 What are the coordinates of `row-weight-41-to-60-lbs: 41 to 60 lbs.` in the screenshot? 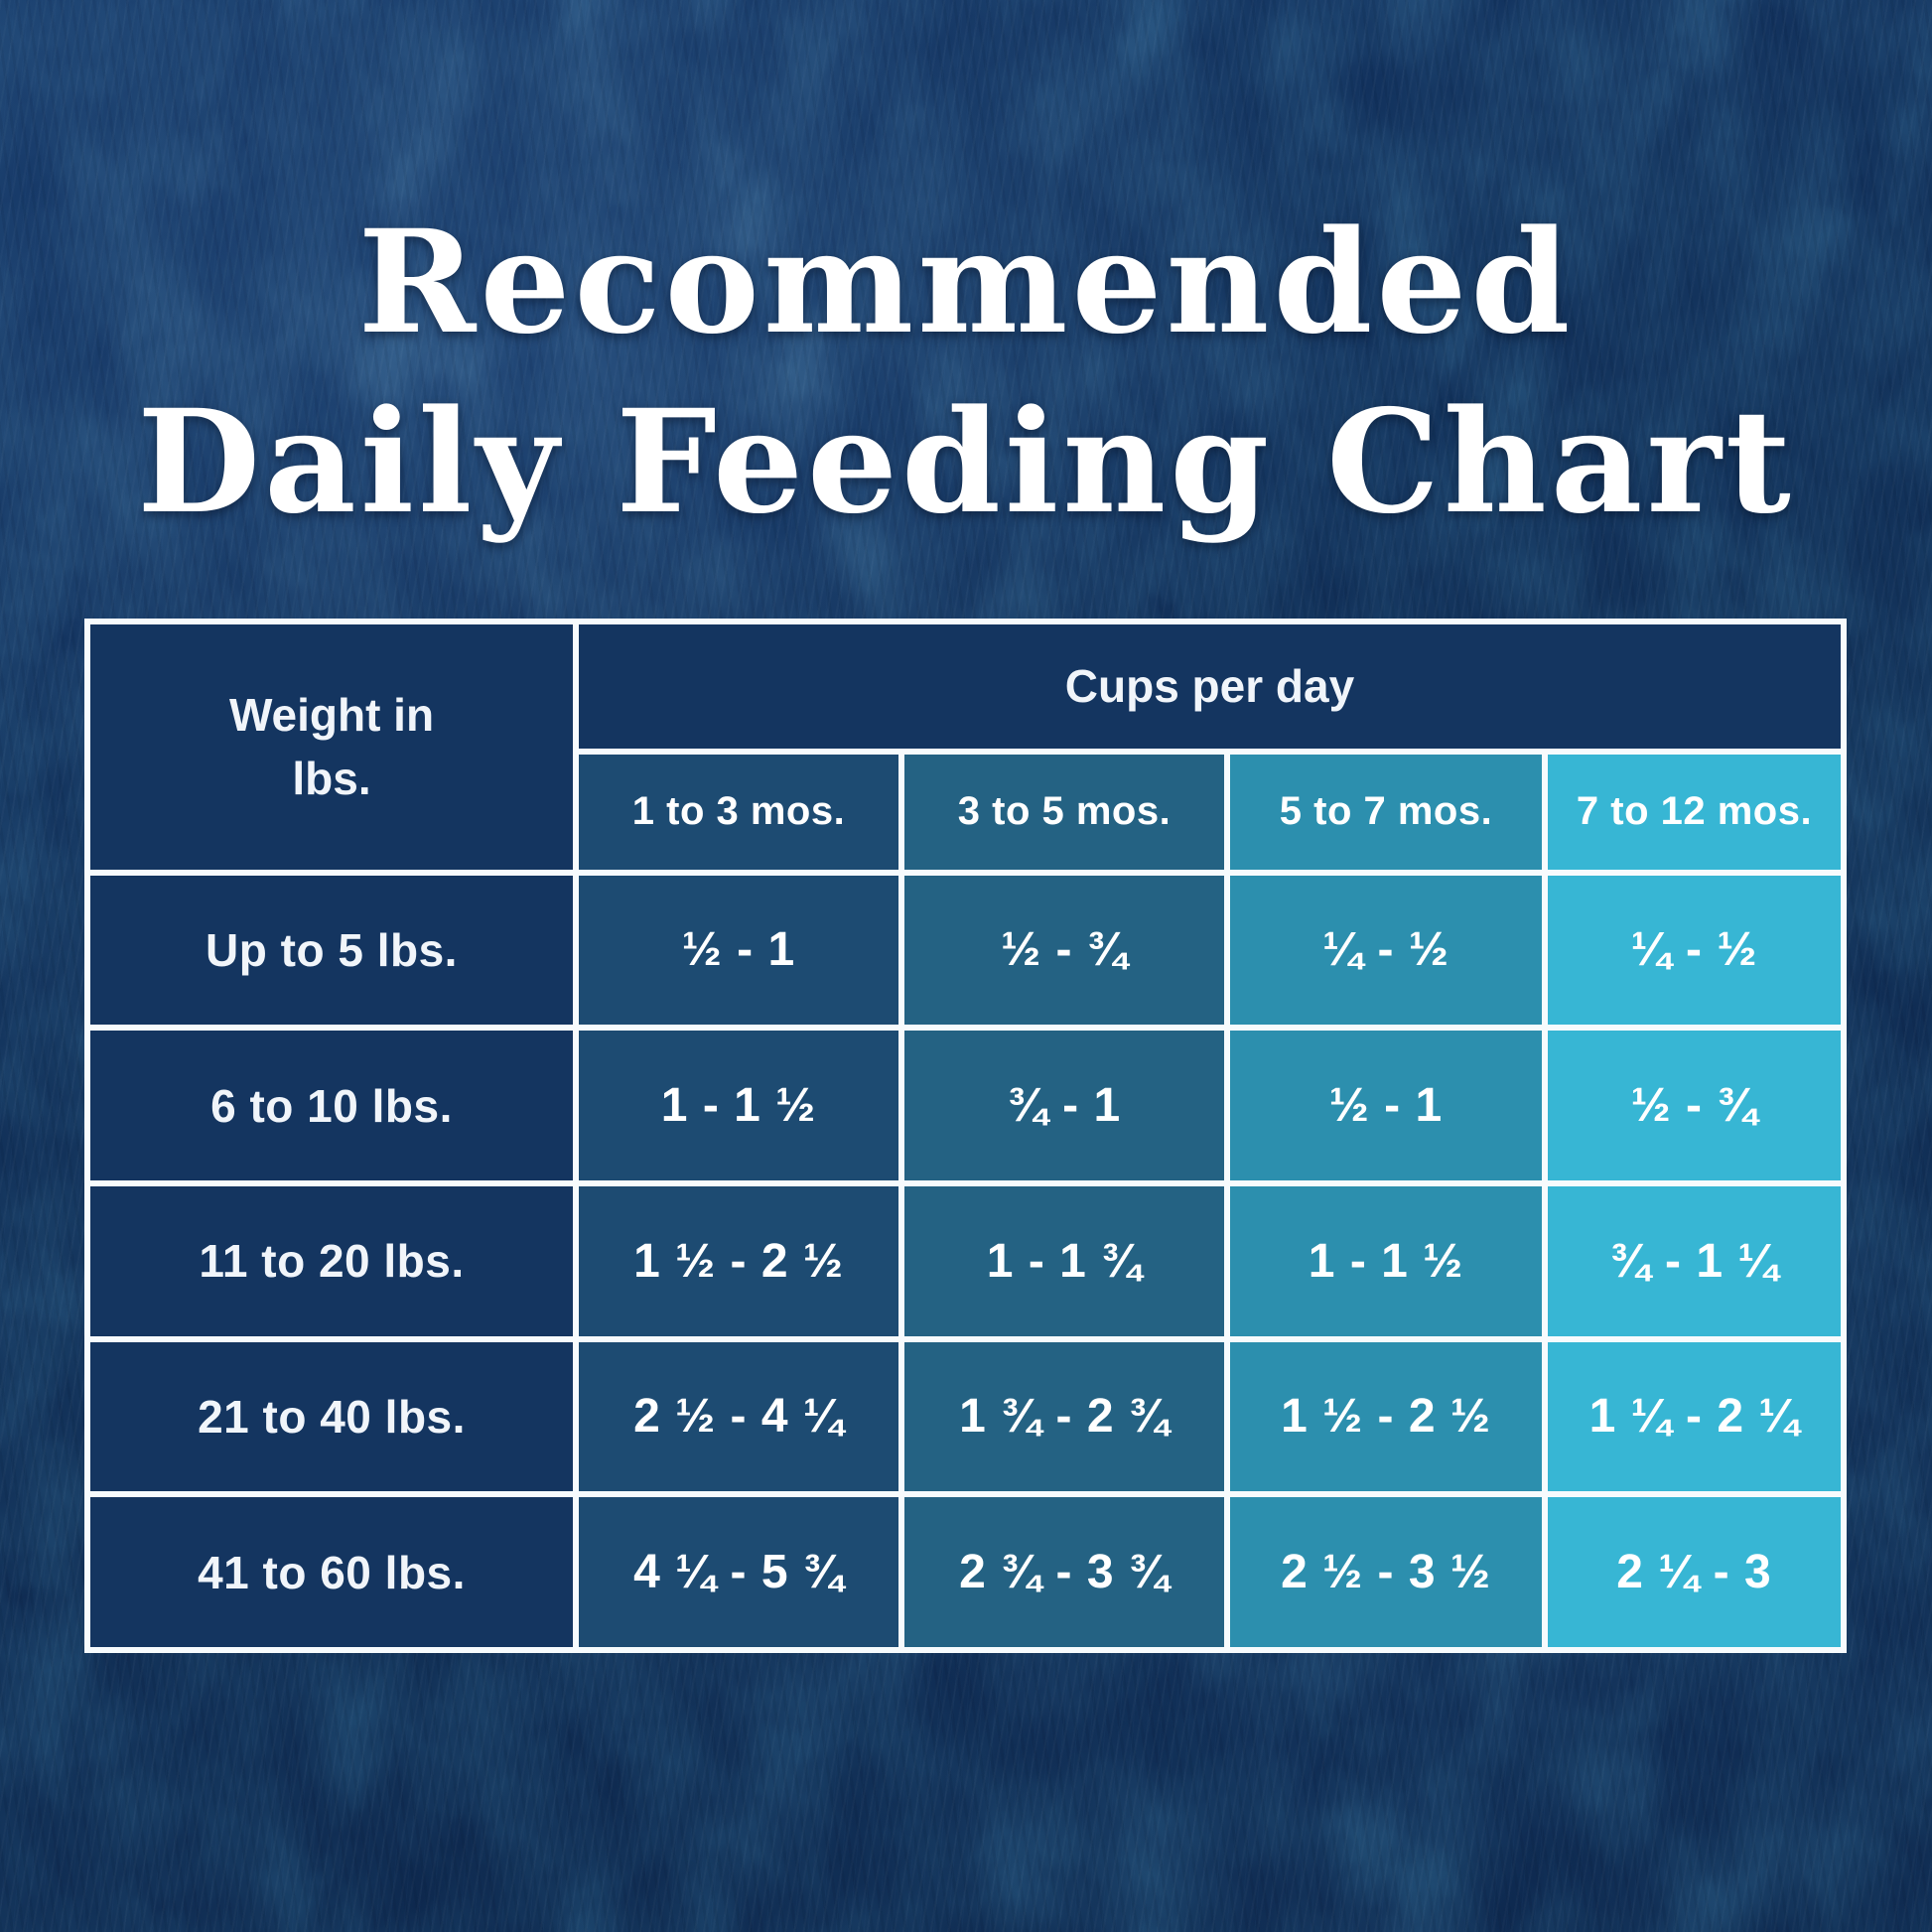 It's located at (332, 1572).